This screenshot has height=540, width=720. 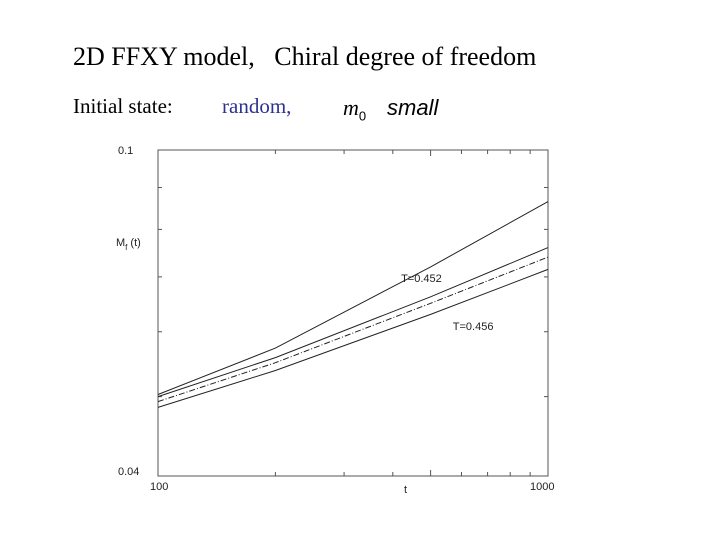 I want to click on y-tick-label-top: 0.1, so click(x=125, y=151).